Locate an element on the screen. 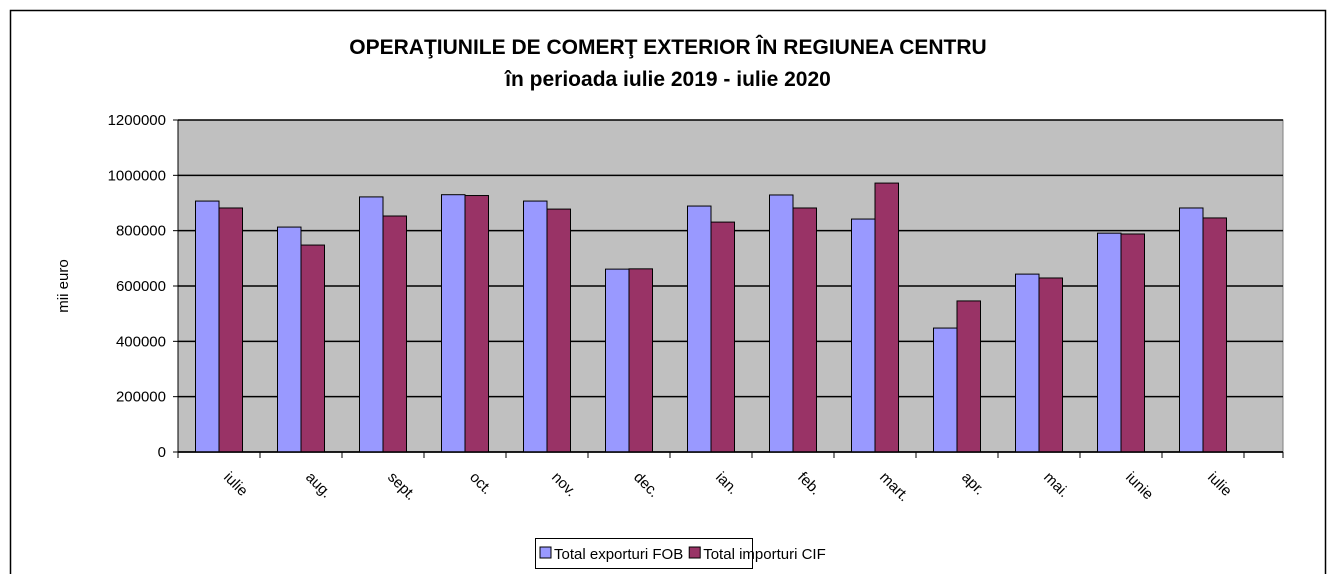  y-tick-label: 800000 is located at coordinates (141, 231).